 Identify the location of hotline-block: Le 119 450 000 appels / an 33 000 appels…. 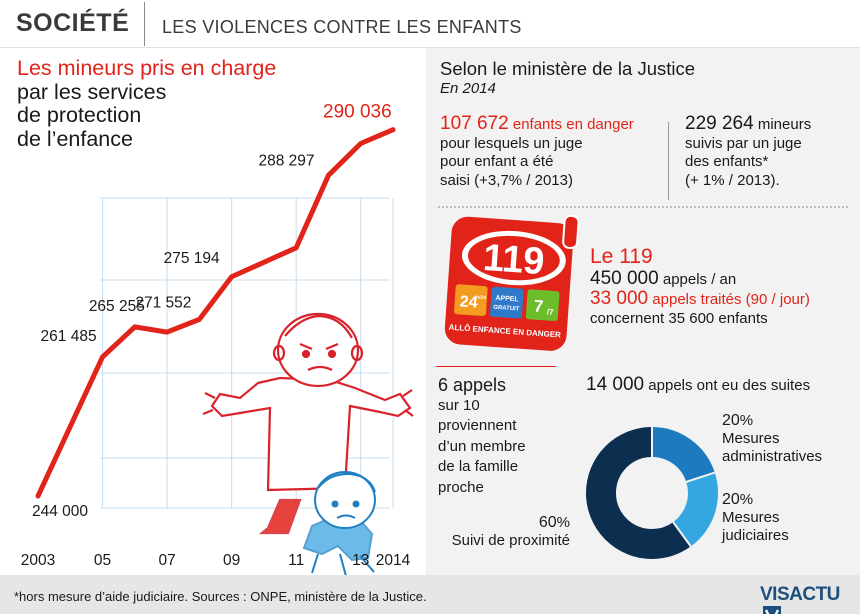
(700, 286).